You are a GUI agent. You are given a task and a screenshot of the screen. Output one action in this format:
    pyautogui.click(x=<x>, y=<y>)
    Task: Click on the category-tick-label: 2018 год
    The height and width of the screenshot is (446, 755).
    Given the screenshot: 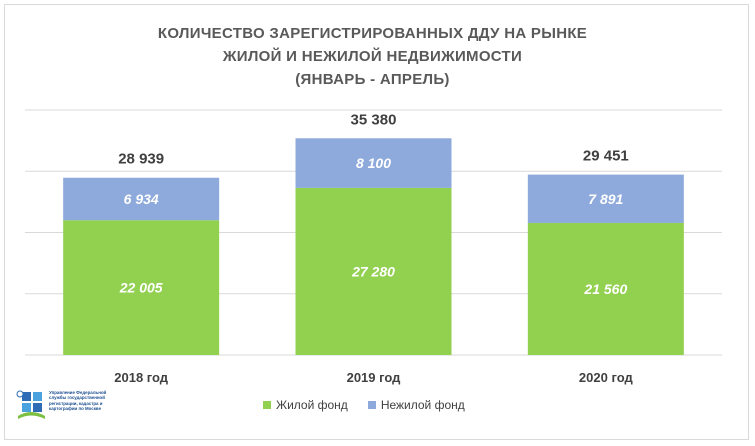 What is the action you would take?
    pyautogui.click(x=141, y=377)
    